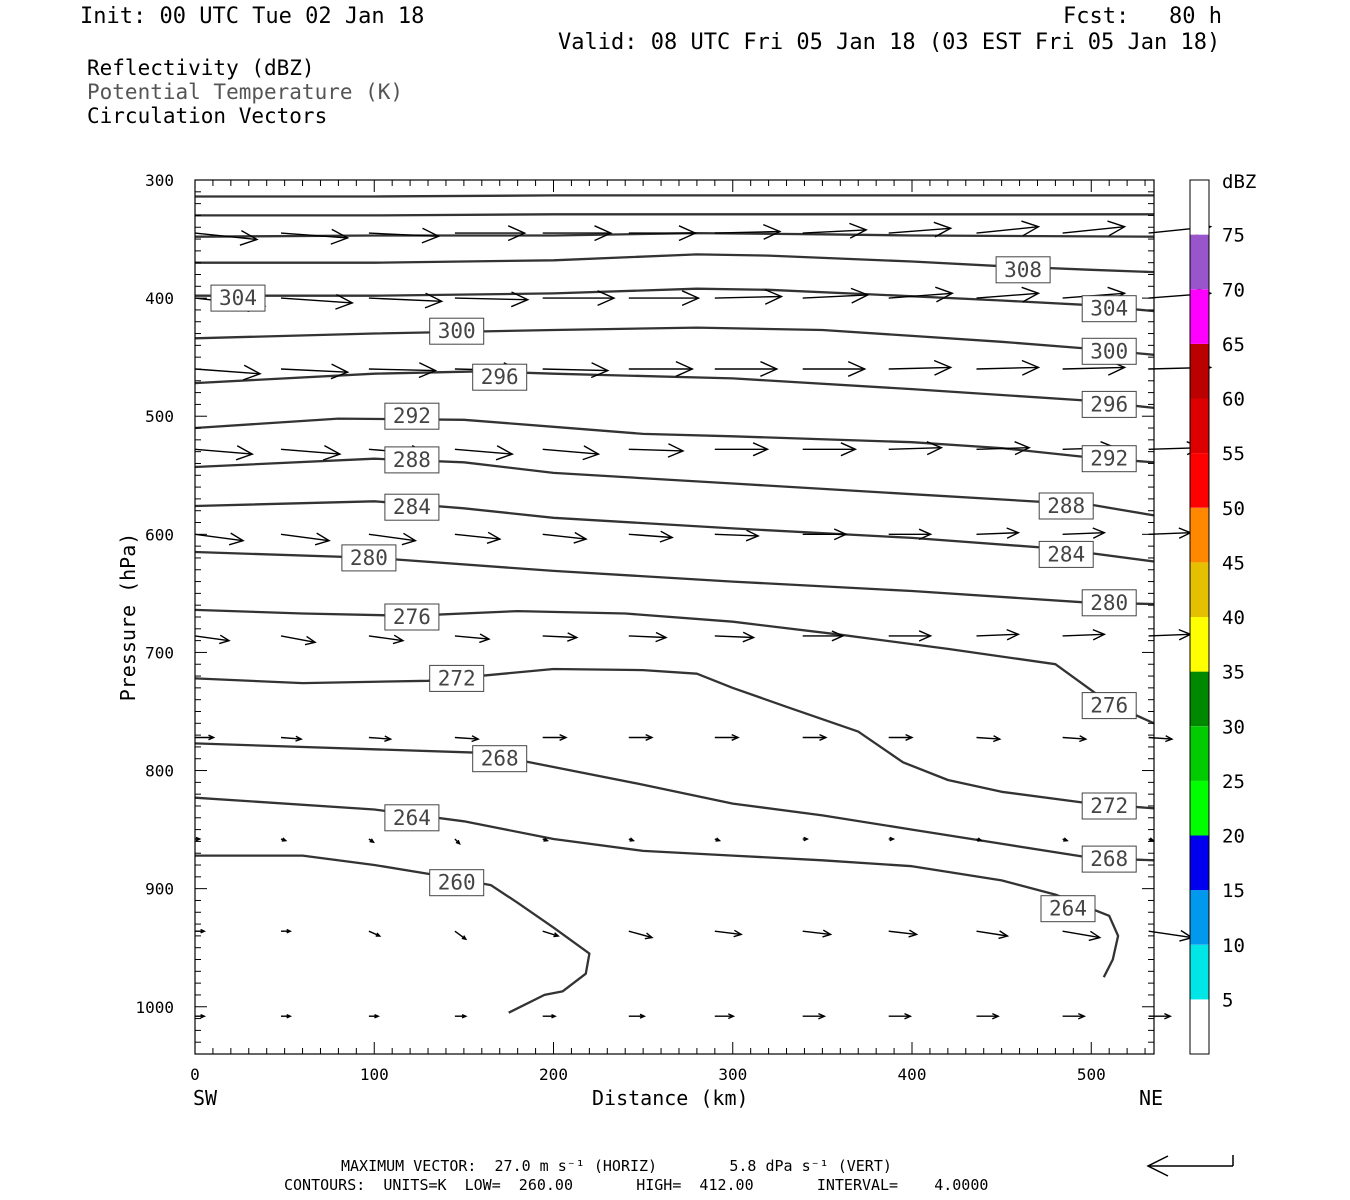 This screenshot has height=1200, width=1350. I want to click on svg-text: 300, so click(1109, 351).